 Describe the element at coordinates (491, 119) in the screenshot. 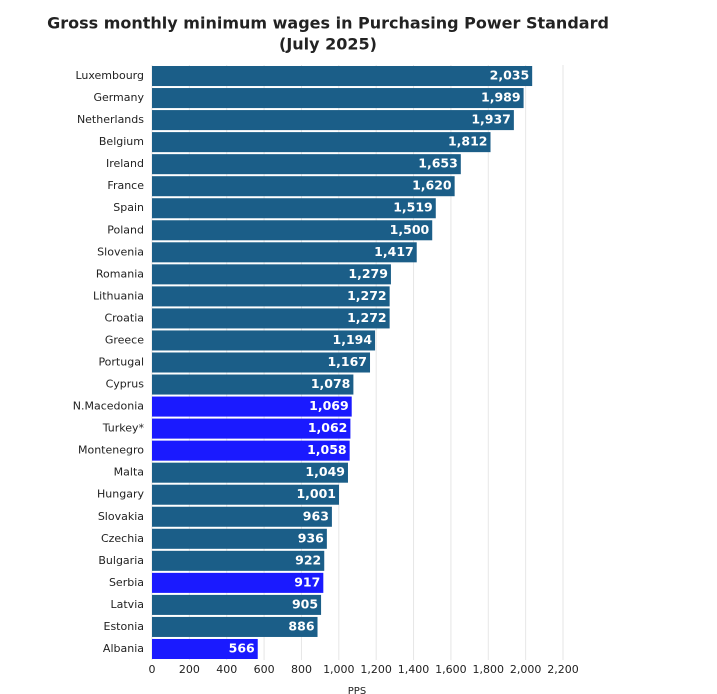

I see `value-label: 1,937` at that location.